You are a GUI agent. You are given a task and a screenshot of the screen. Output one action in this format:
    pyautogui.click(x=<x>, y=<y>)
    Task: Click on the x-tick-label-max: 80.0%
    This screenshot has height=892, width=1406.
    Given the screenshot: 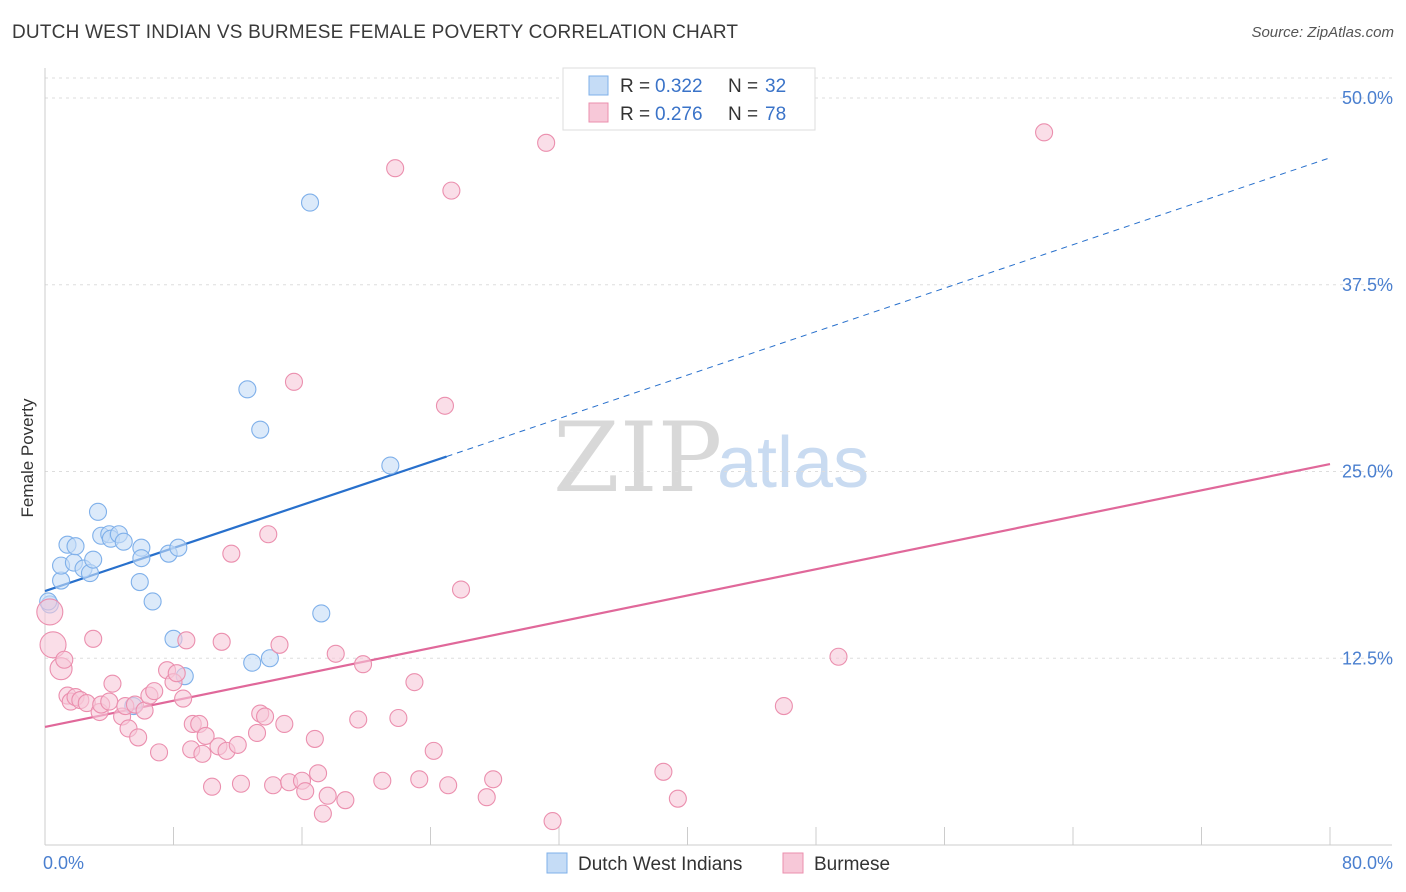 What is the action you would take?
    pyautogui.click(x=1367, y=863)
    